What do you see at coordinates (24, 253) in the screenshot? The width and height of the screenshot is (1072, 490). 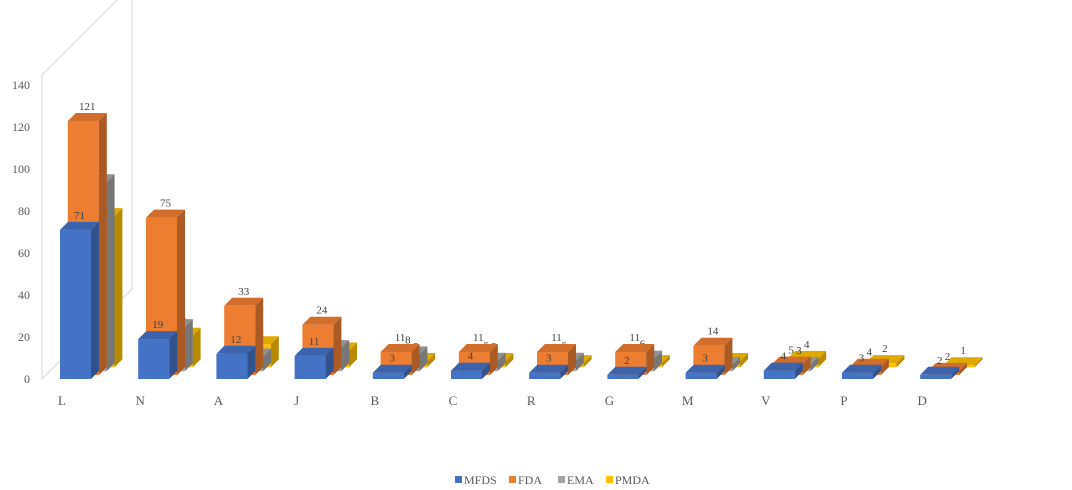 I see `y-tick-label: 60` at bounding box center [24, 253].